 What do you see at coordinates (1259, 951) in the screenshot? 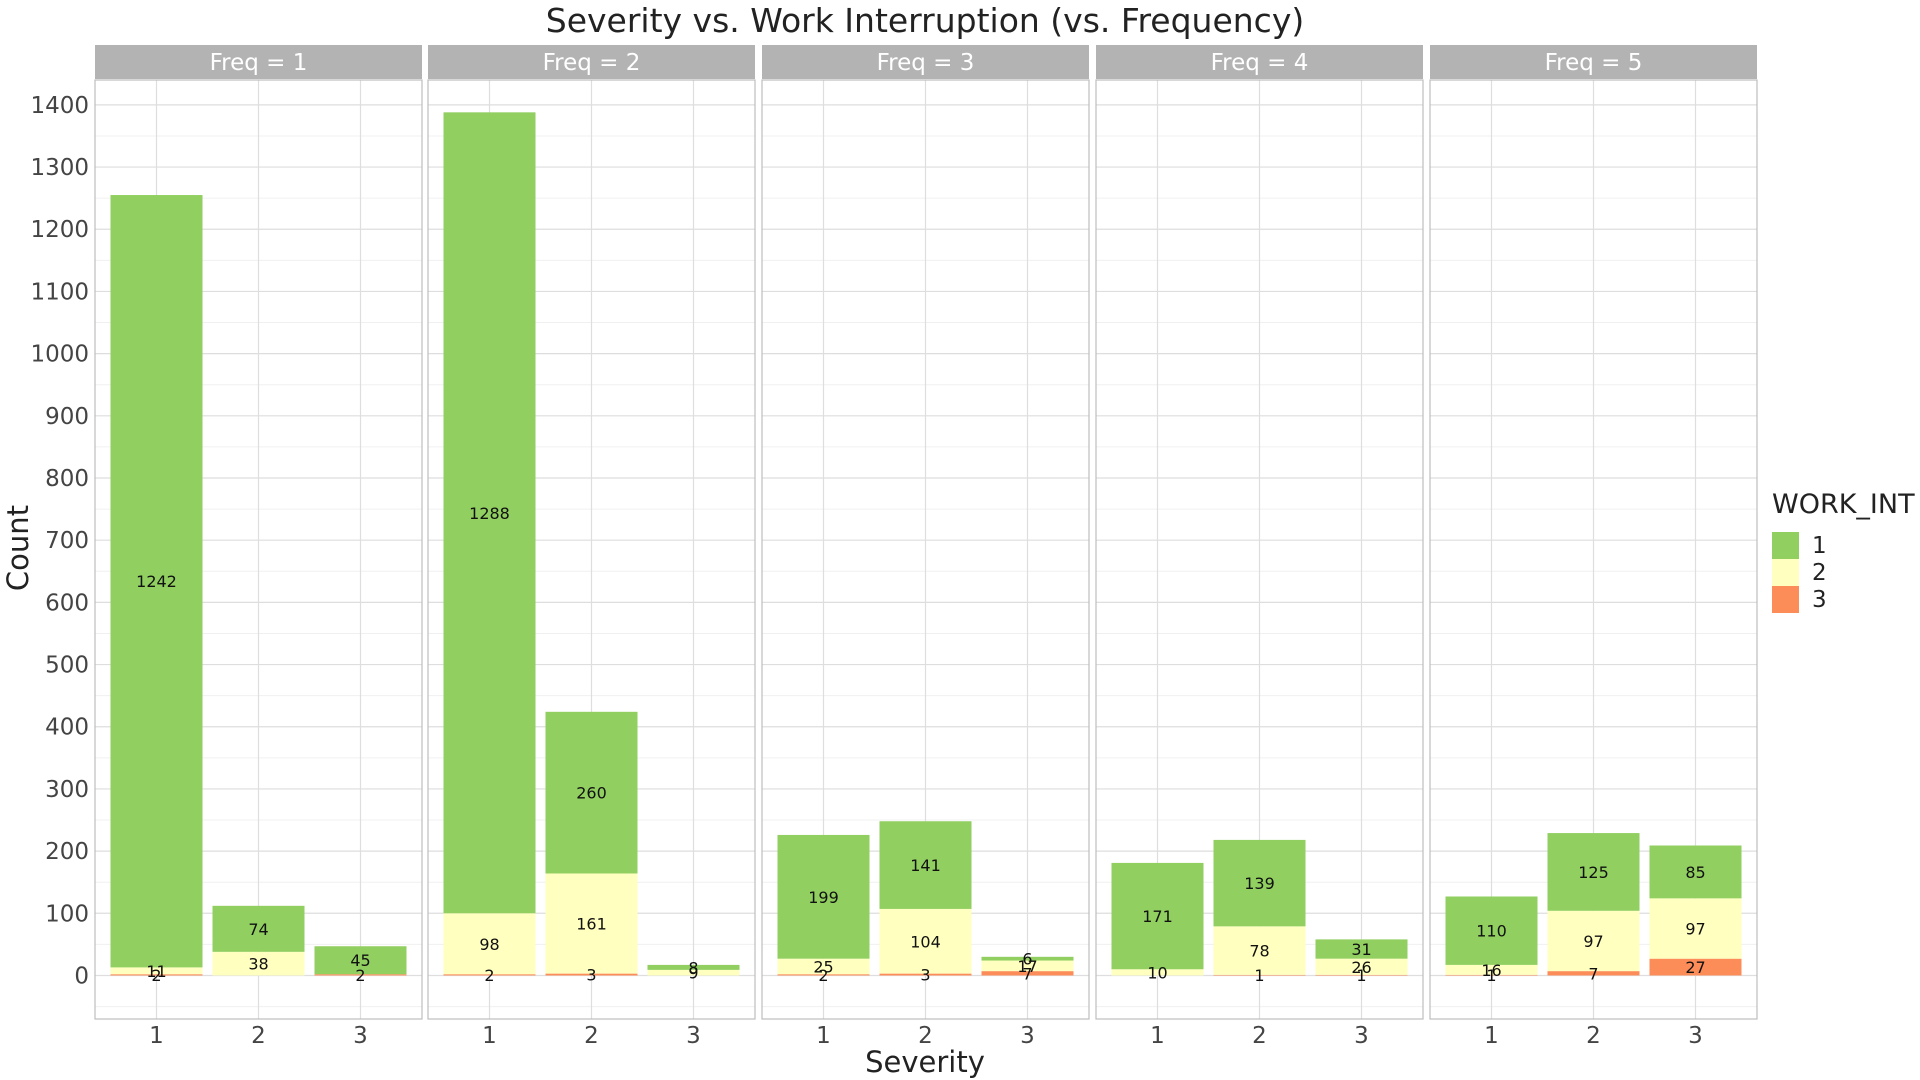
I see `bar-data-label: 78` at bounding box center [1259, 951].